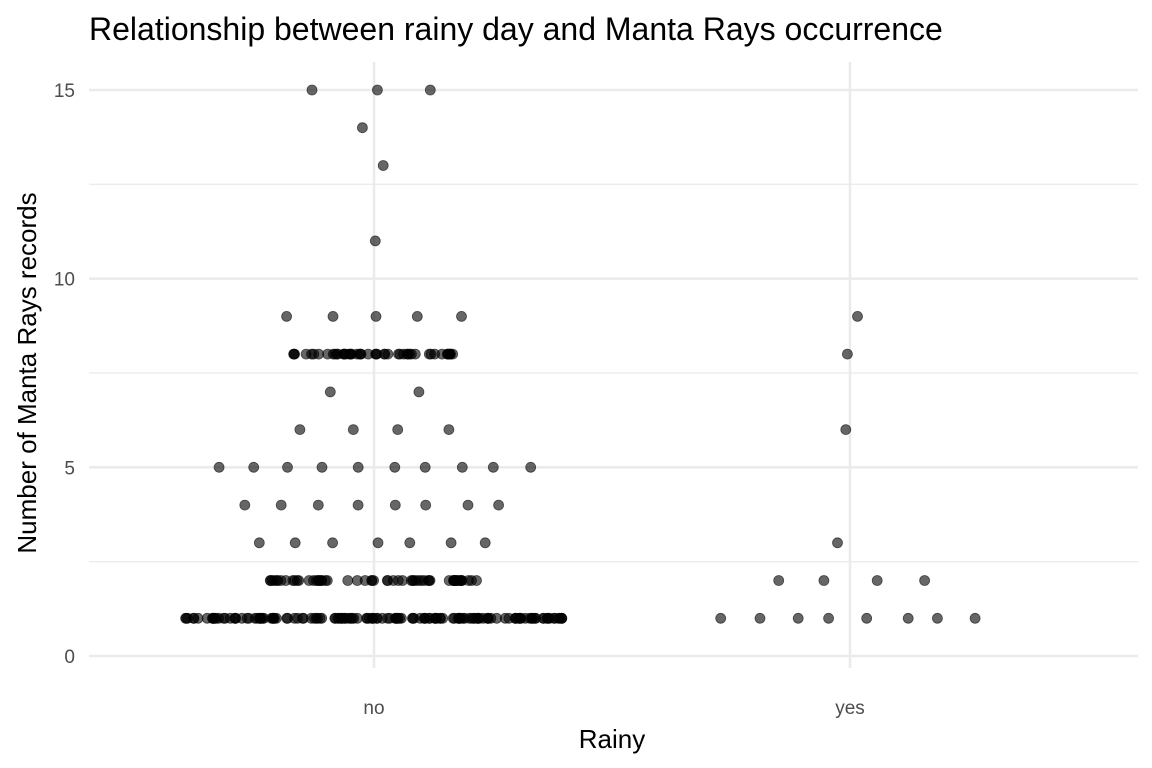 The height and width of the screenshot is (768, 1152). I want to click on y-tick-label: 15, so click(64, 91).